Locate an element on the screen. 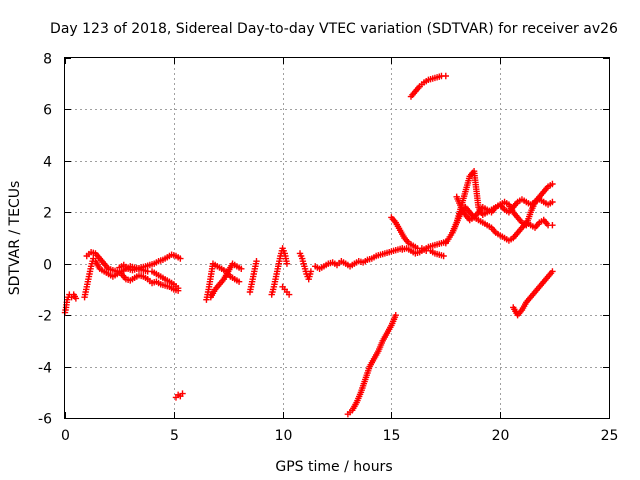 The height and width of the screenshot is (480, 640). x-tick-label: 5 is located at coordinates (174, 436).